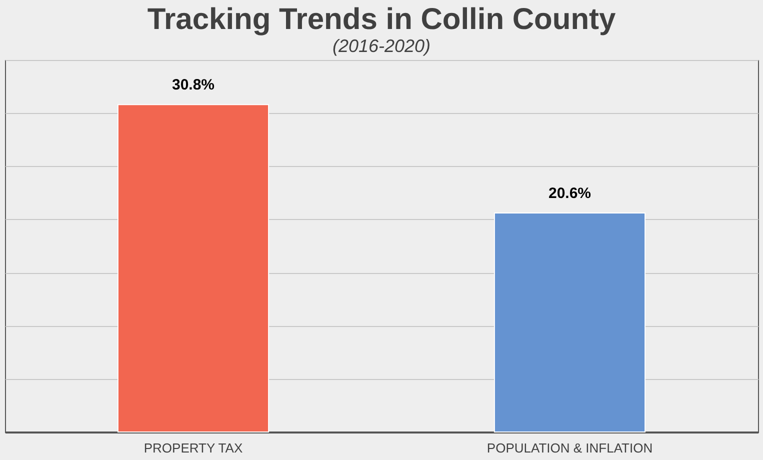  What do you see at coordinates (193, 85) in the screenshot?
I see `data-label: 30.8%` at bounding box center [193, 85].